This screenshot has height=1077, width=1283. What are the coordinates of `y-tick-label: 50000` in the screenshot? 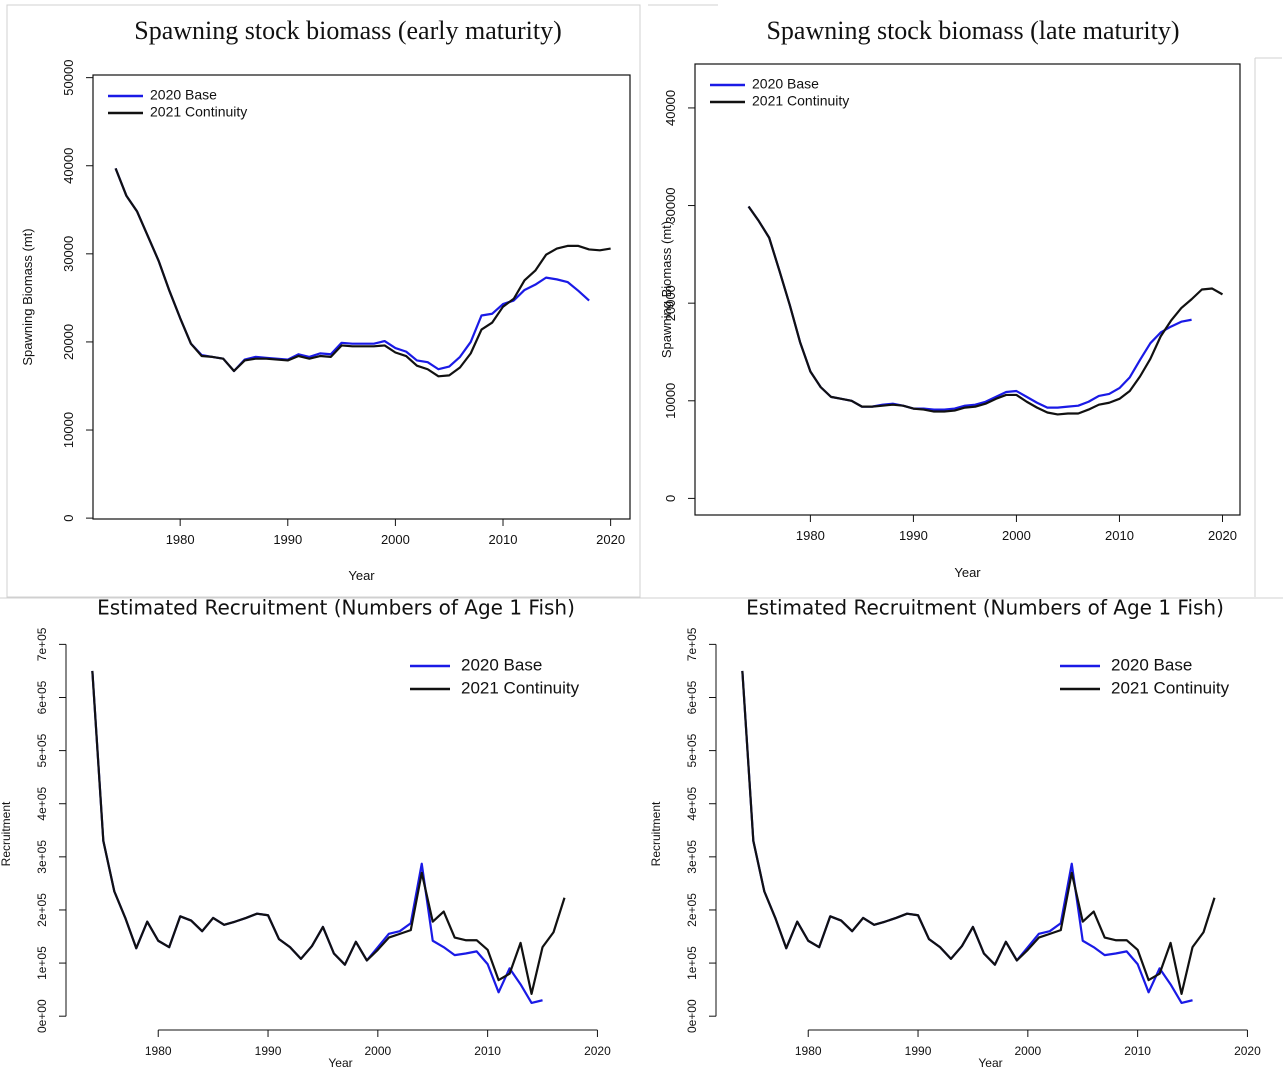 It's located at (68, 78).